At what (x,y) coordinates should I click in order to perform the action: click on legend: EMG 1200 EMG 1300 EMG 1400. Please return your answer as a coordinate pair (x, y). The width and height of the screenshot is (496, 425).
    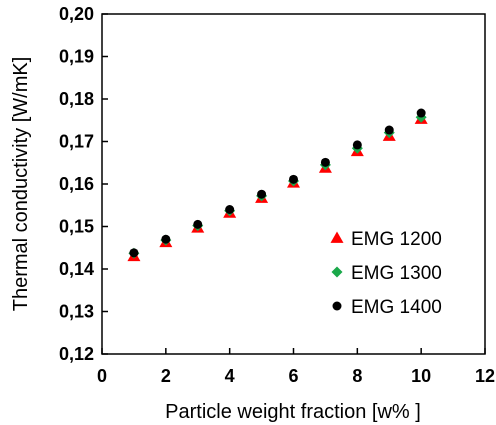
    Looking at the image, I should click on (386, 273).